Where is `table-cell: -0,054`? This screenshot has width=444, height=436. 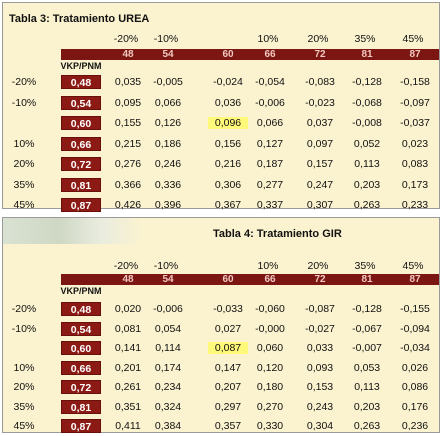 table-cell: -0,054 is located at coordinates (270, 82).